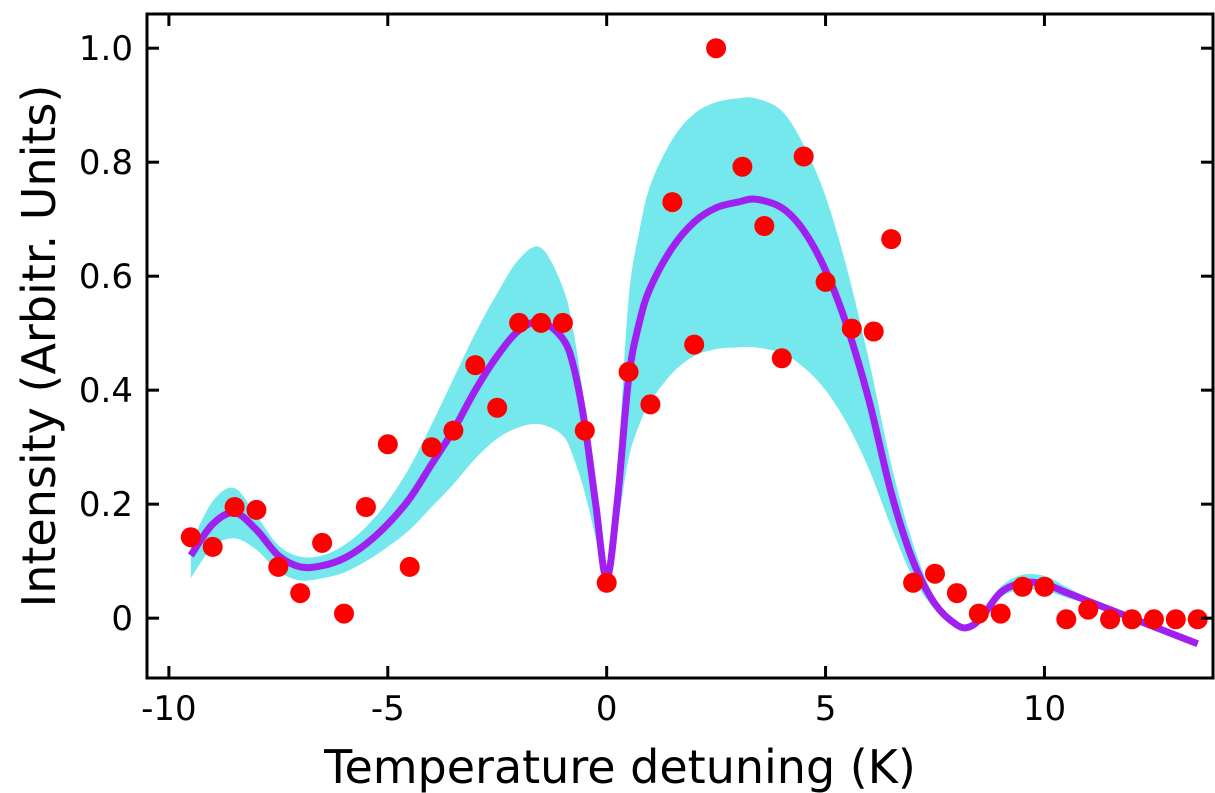  What do you see at coordinates (106, 277) in the screenshot?
I see `y-tick-label: 0.6` at bounding box center [106, 277].